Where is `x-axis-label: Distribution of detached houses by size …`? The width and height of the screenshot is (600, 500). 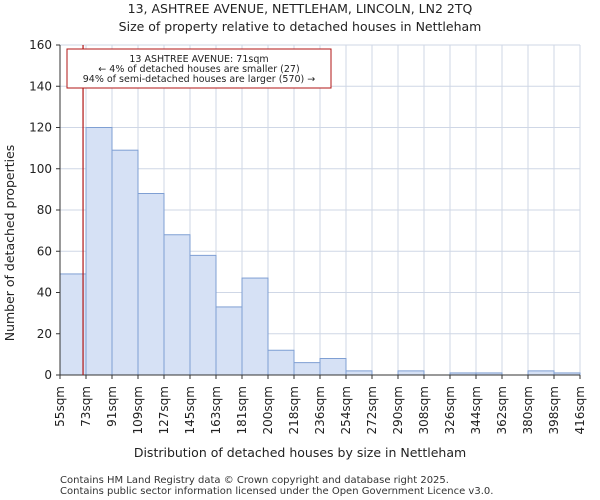 x-axis-label: Distribution of detached houses by size … is located at coordinates (300, 452).